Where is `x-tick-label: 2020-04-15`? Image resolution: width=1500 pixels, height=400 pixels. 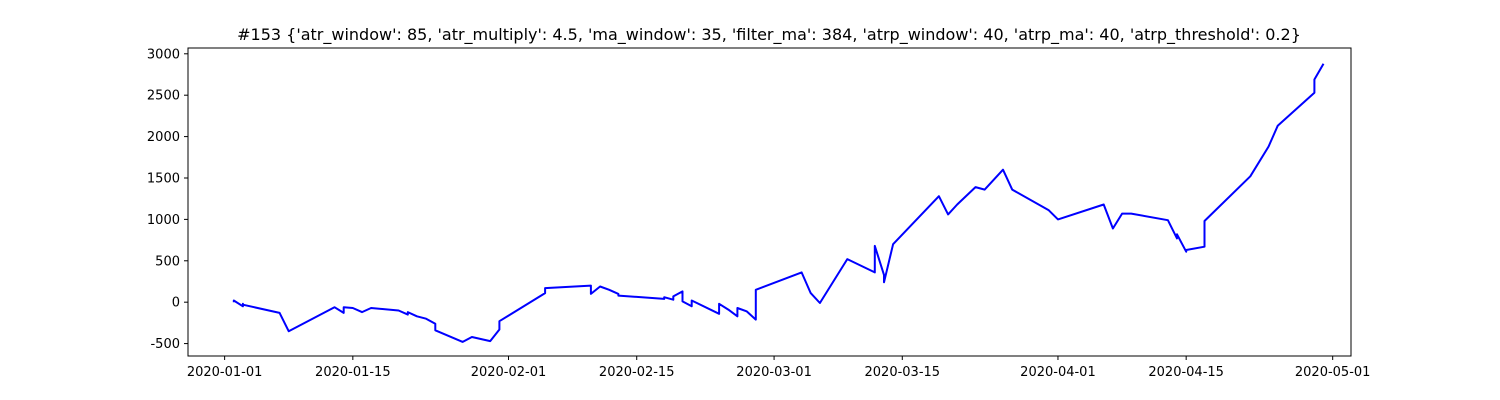
x-tick-label: 2020-04-15 is located at coordinates (1186, 372).